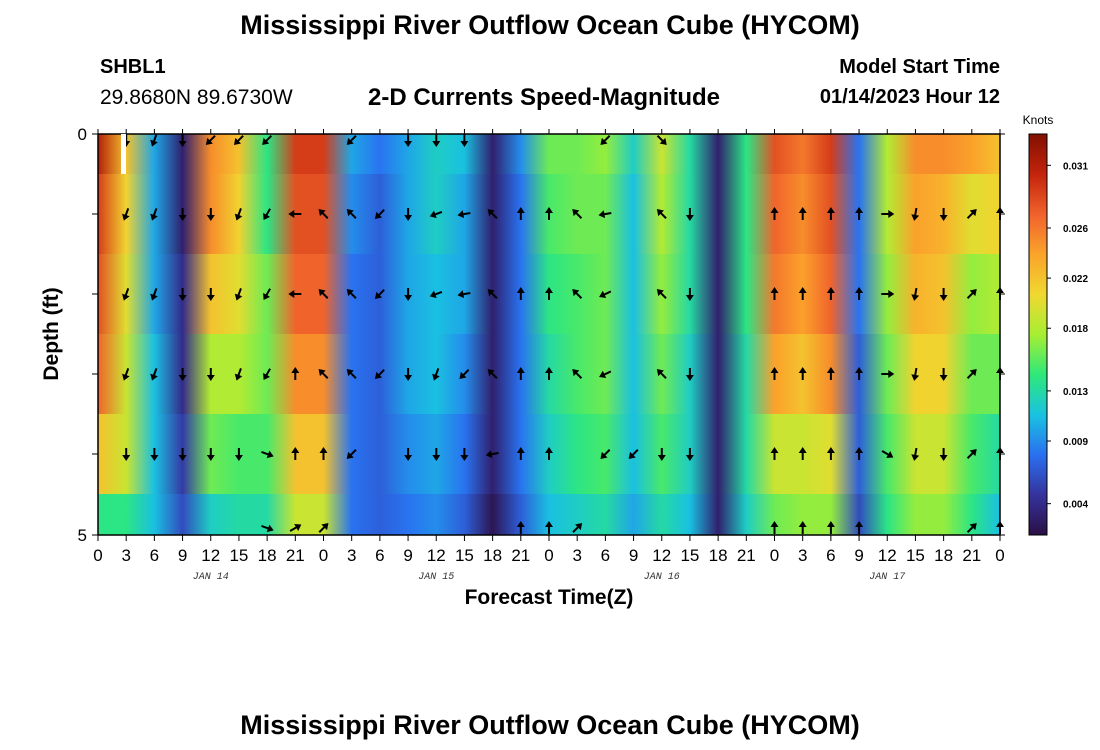 This screenshot has height=750, width=1100. Describe the element at coordinates (1075, 166) in the screenshot. I see `colorbar-tick-label: 0.031` at that location.